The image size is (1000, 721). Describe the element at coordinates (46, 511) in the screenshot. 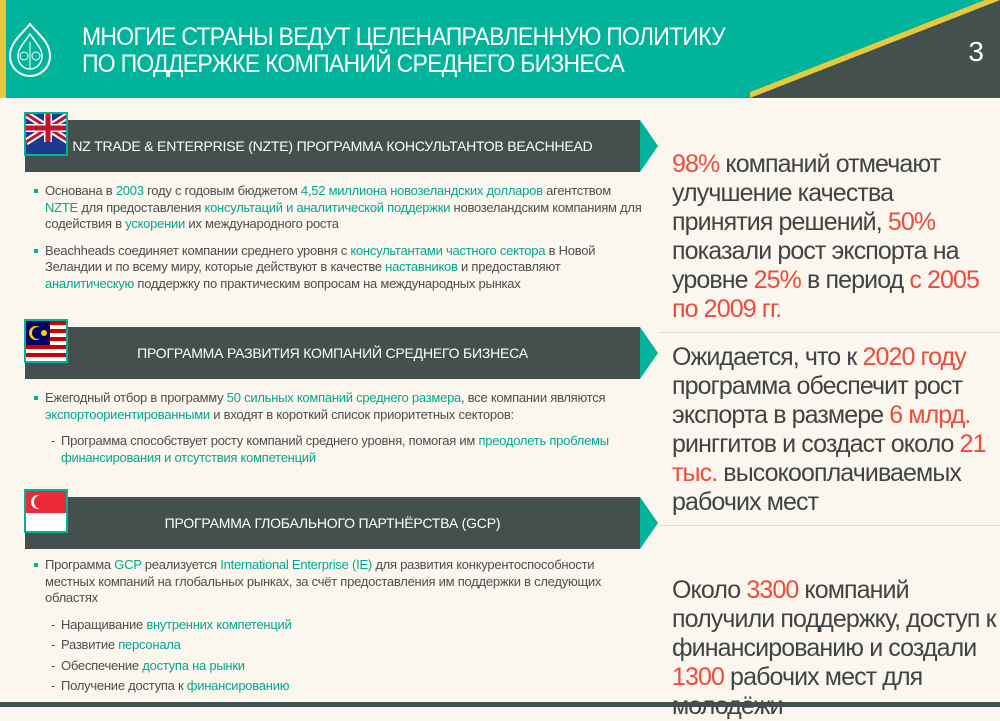

I see `singapore-flag-icon` at that location.